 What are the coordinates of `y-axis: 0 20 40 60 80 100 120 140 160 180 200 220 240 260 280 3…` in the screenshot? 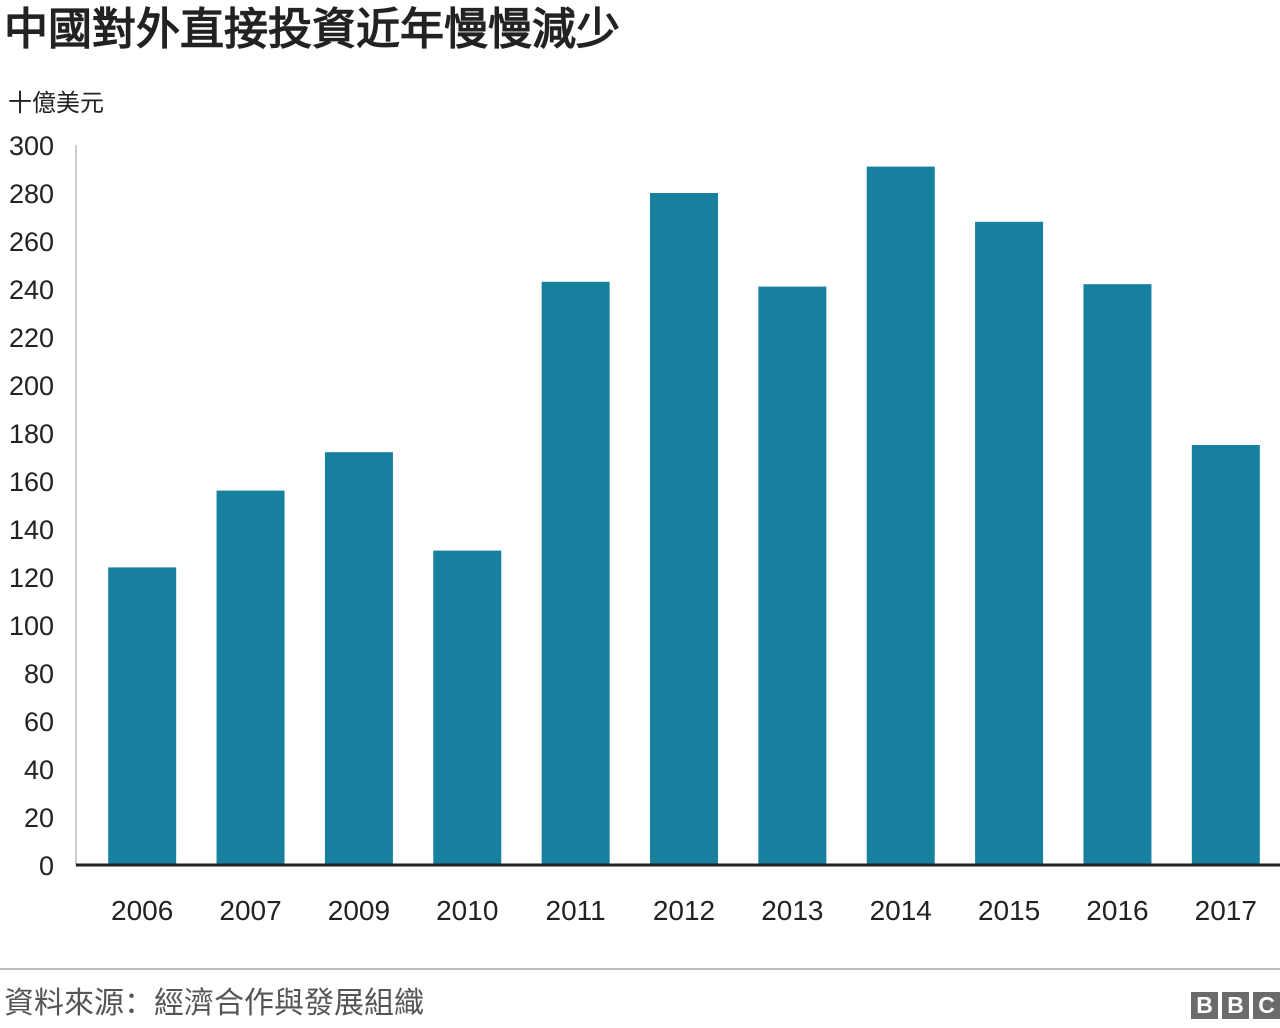 It's located at (43, 506).